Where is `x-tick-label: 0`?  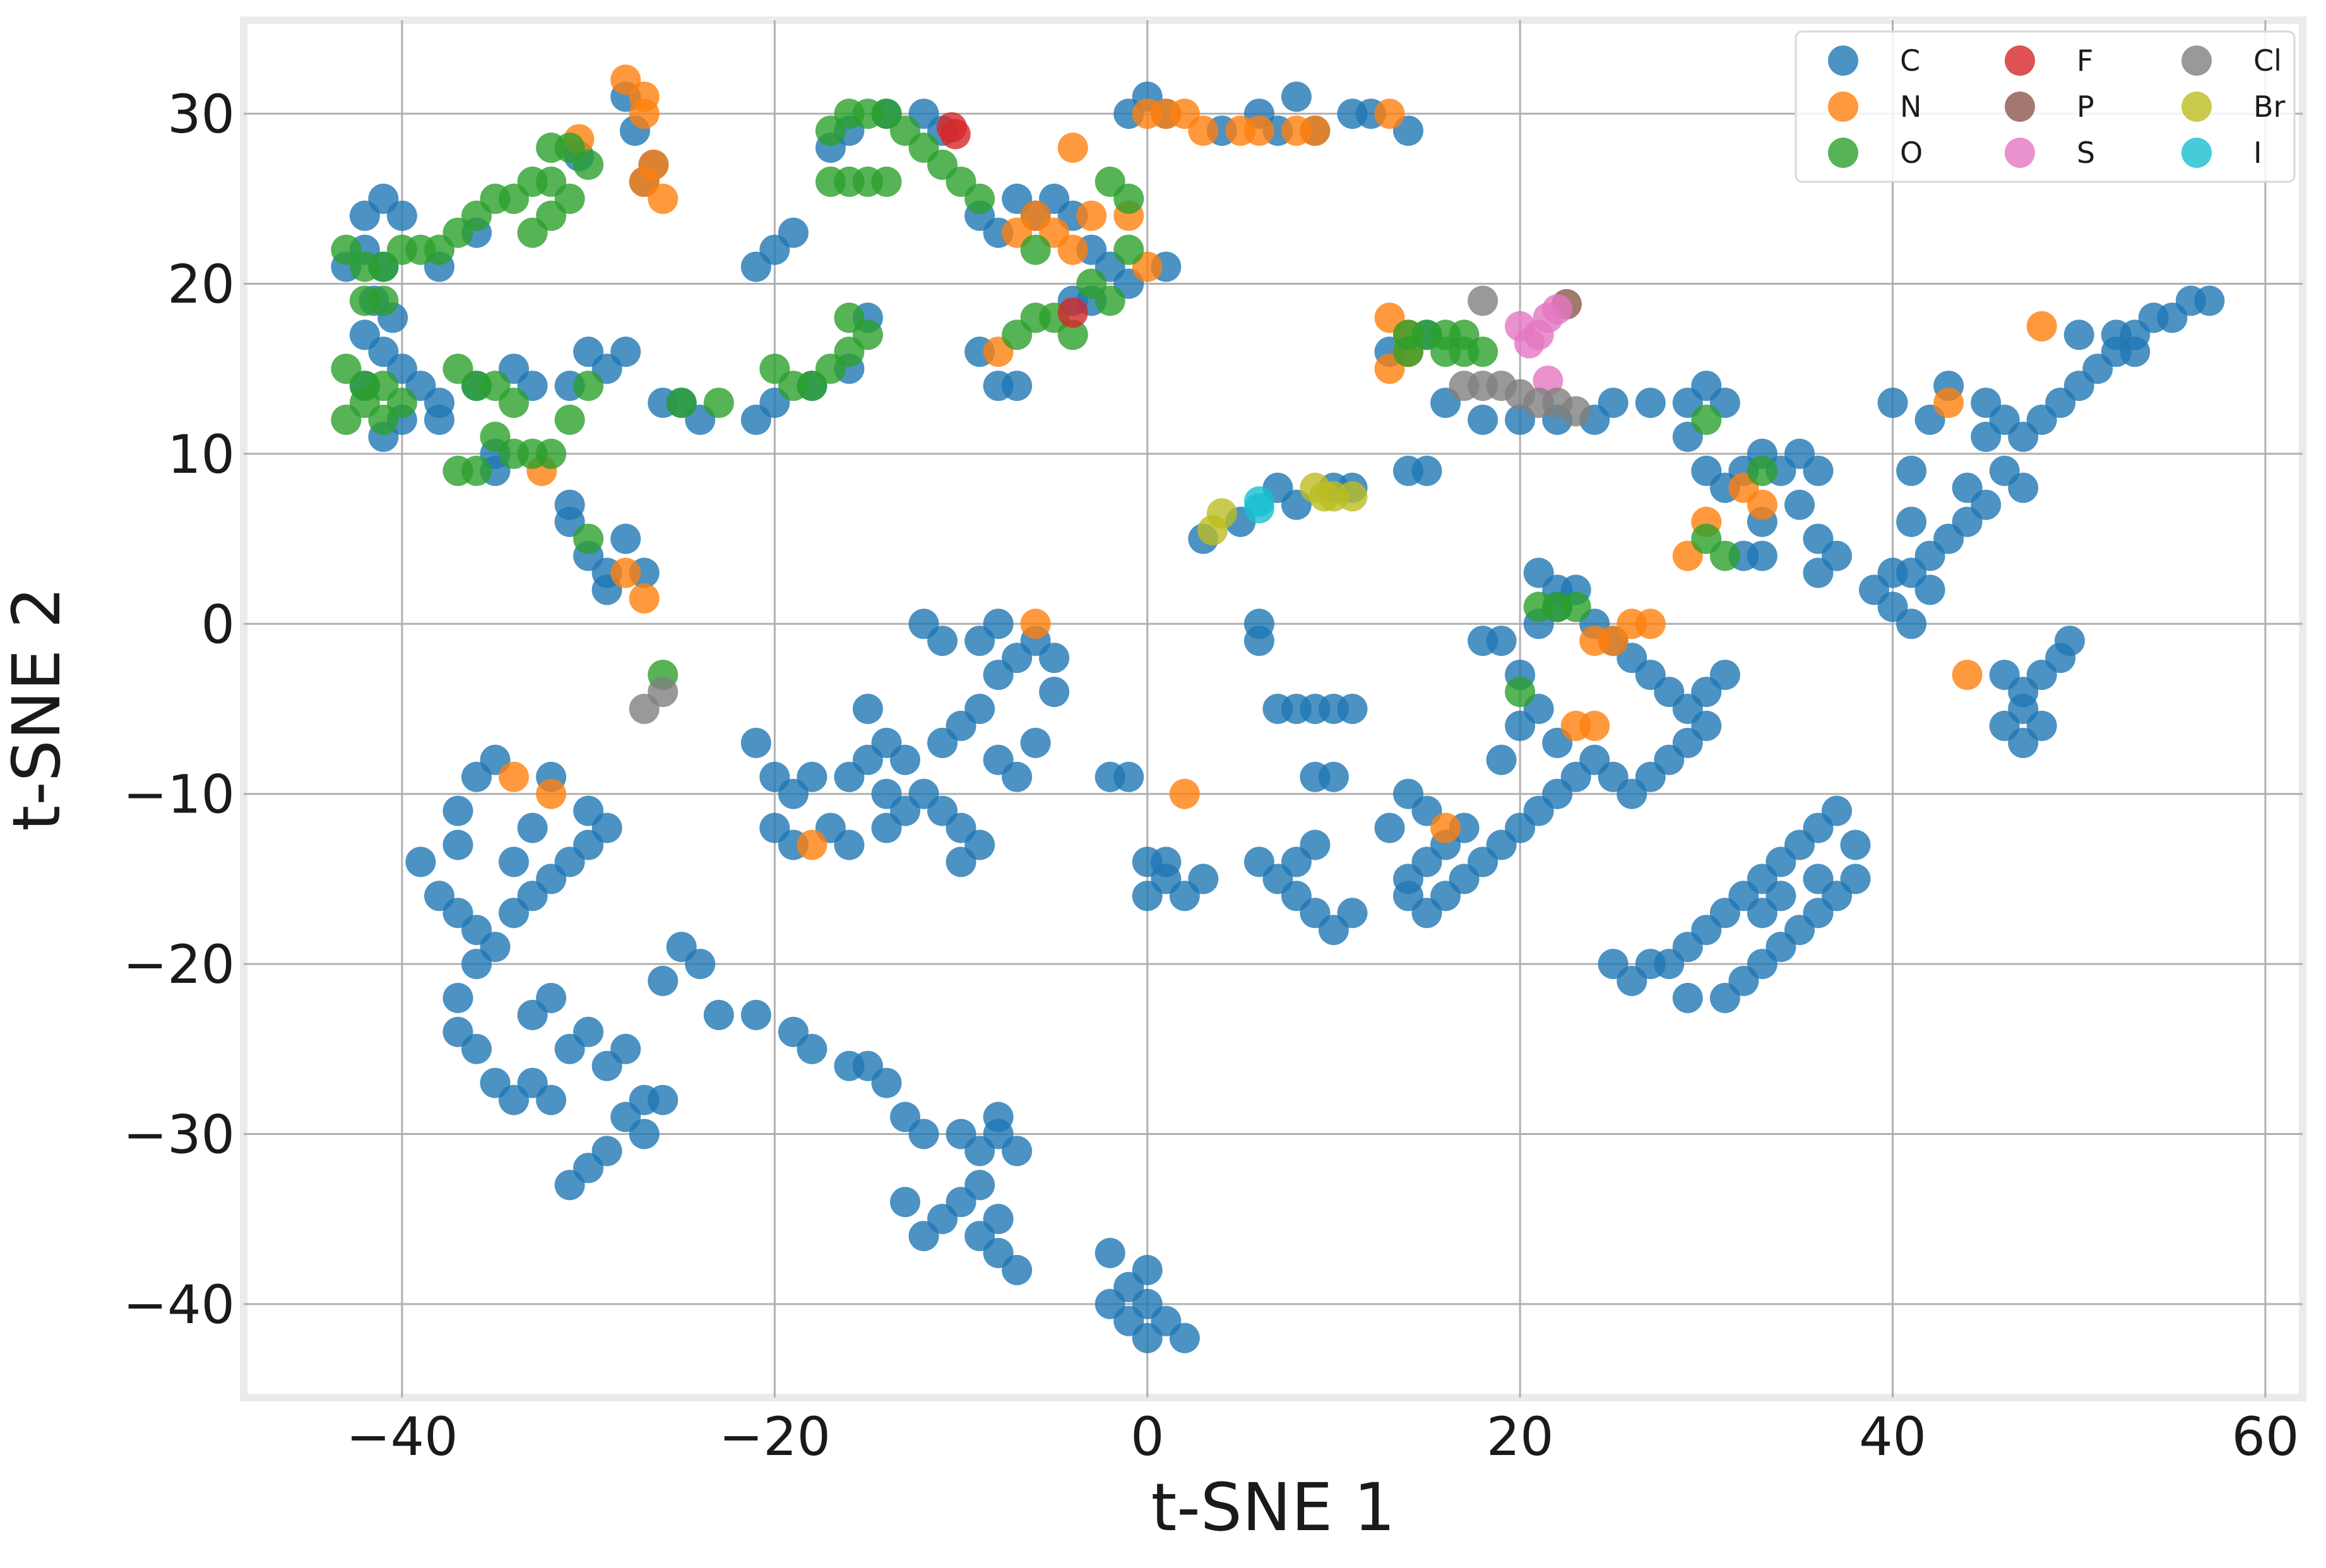 x-tick-label: 0 is located at coordinates (1147, 1437).